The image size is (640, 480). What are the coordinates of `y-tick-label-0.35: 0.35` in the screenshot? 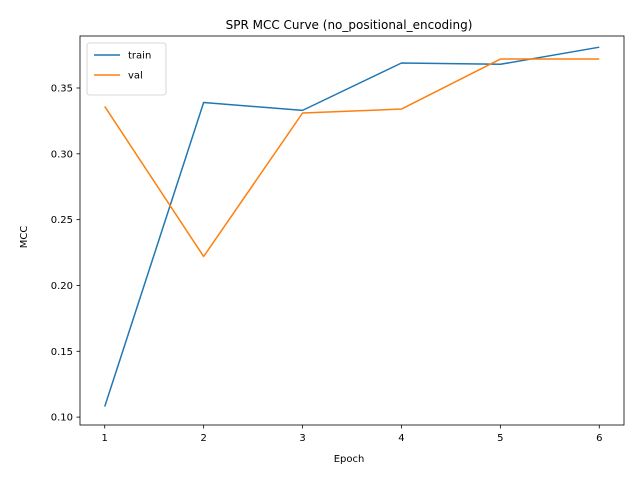 It's located at (62, 88).